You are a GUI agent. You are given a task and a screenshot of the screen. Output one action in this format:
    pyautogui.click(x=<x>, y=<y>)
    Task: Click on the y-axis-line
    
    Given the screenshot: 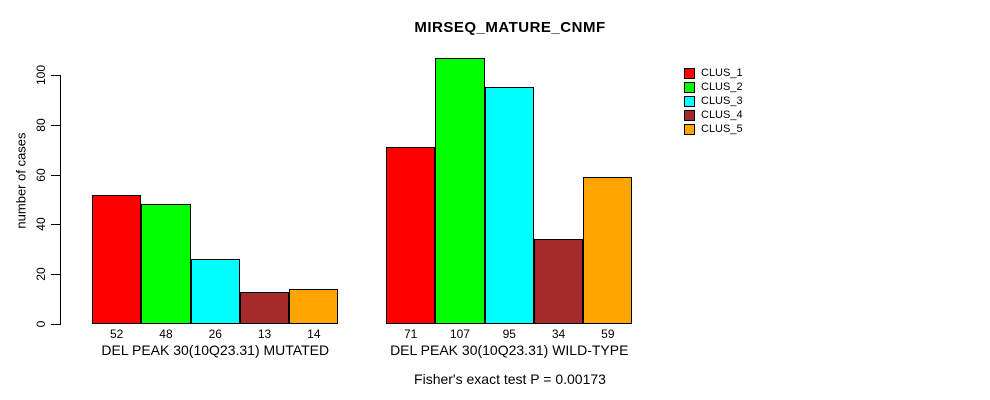 What is the action you would take?
    pyautogui.click(x=60, y=199)
    